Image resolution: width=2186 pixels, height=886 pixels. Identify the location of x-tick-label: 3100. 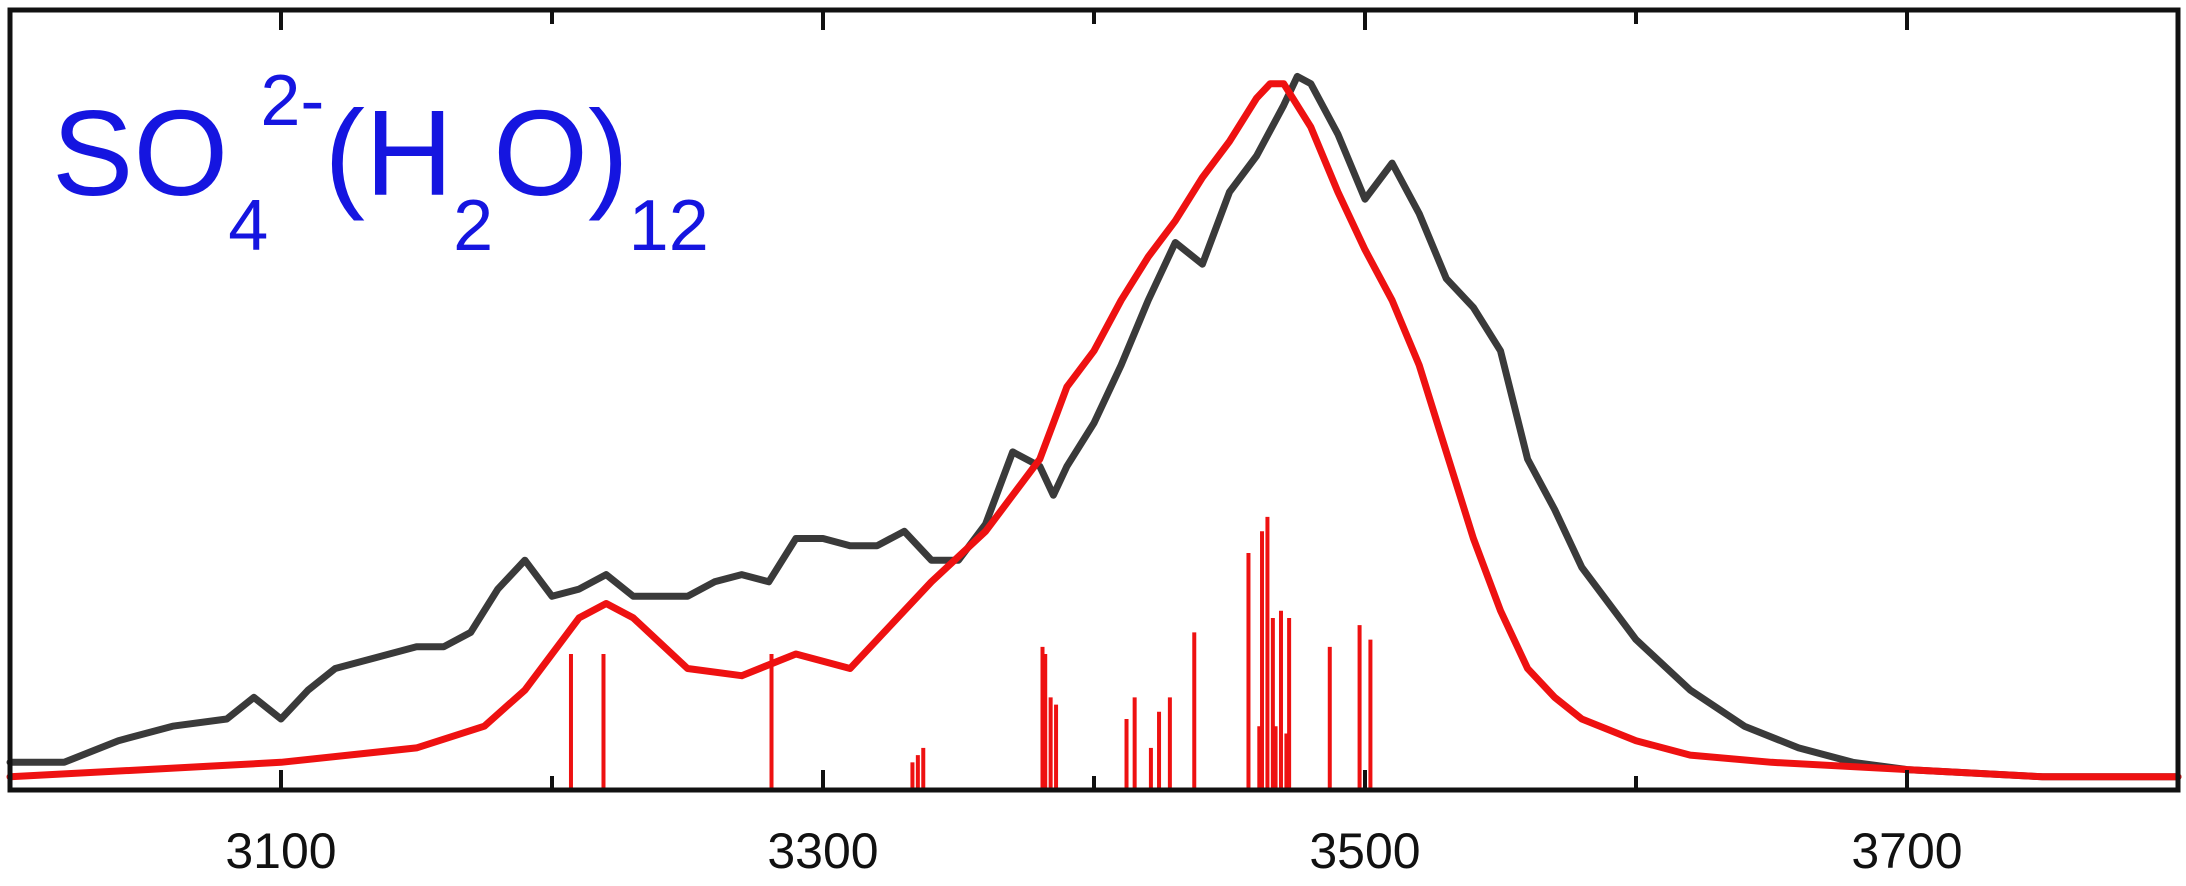
(280, 851).